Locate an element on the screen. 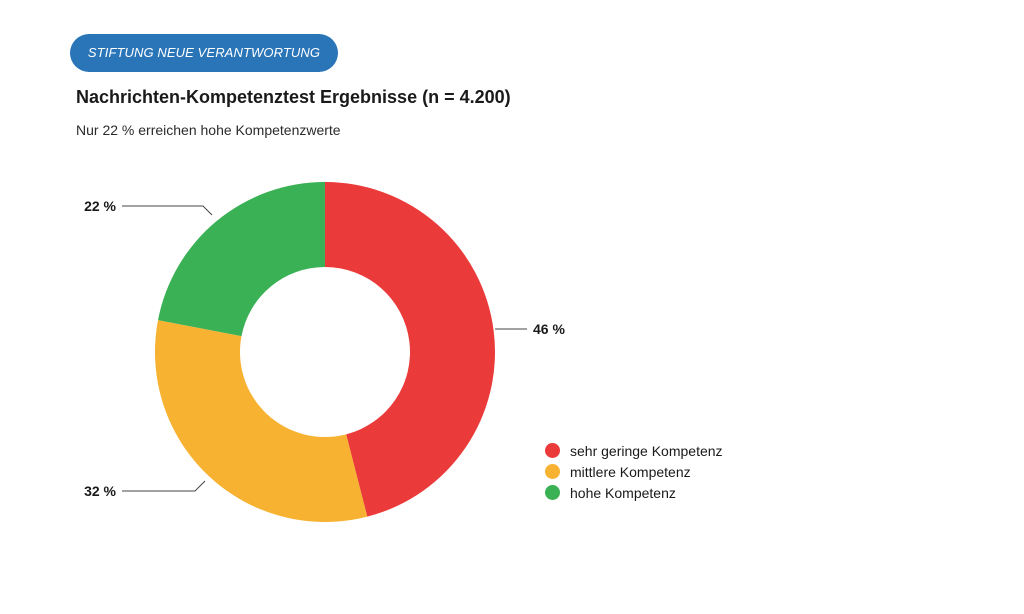 The width and height of the screenshot is (1024, 614). source-badge: STIFTUNG NEUE VERANTWORTUNG is located at coordinates (204, 53).